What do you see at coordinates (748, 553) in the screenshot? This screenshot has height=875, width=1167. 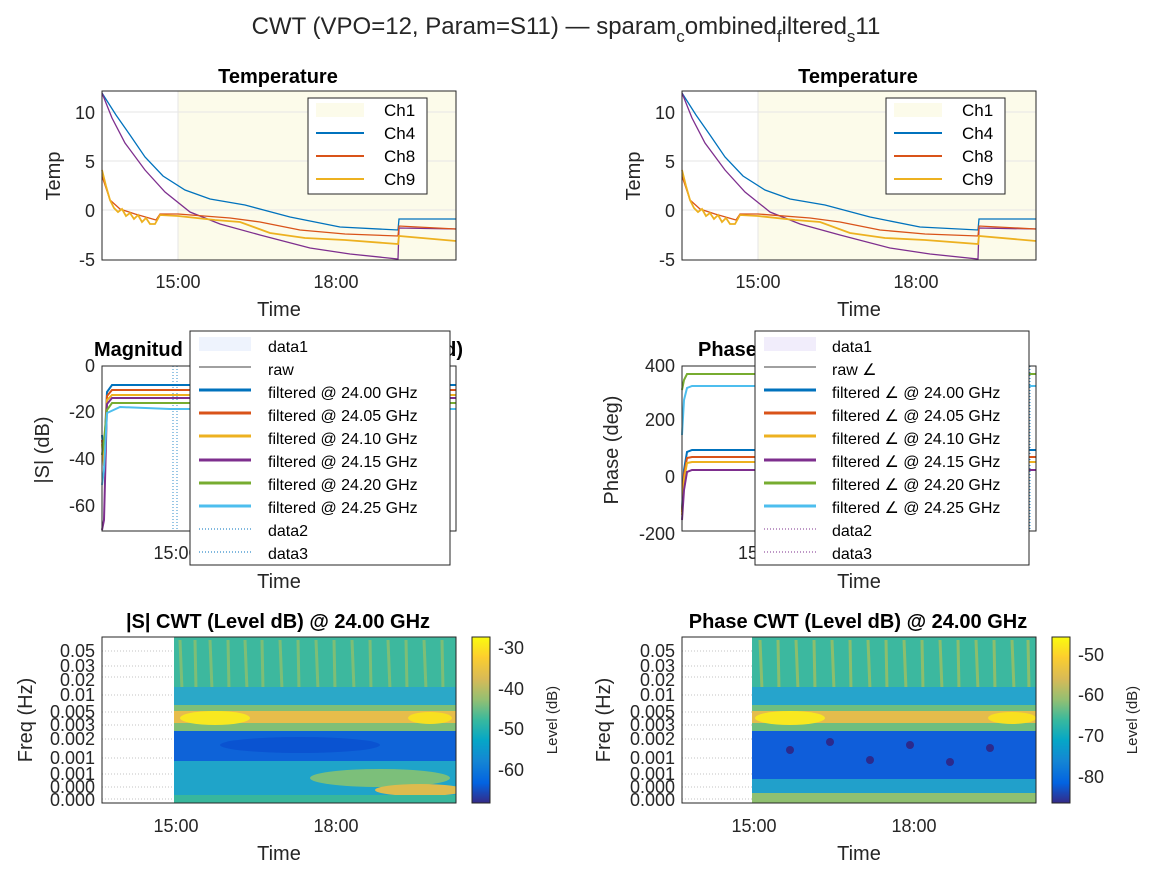 I see `x-tick-label: 15` at bounding box center [748, 553].